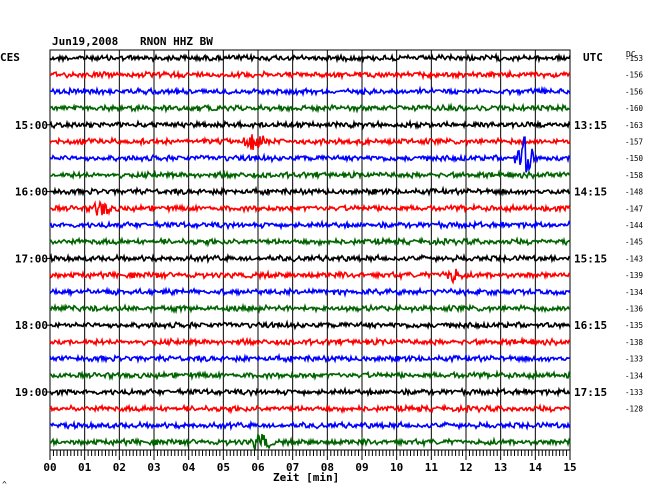 This screenshot has width=650, height=494. I want to click on left-timezone-label: CES, so click(10, 57).